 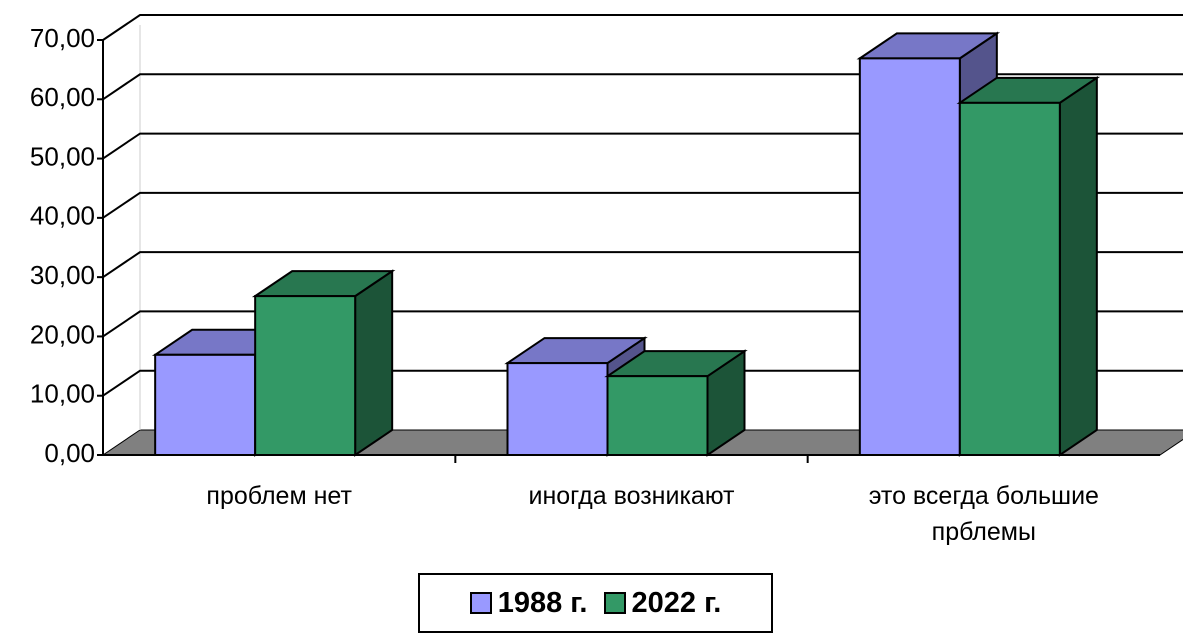 What do you see at coordinates (983, 514) in the screenshot?
I see `x-tick-label: это всегда большие прблемы` at bounding box center [983, 514].